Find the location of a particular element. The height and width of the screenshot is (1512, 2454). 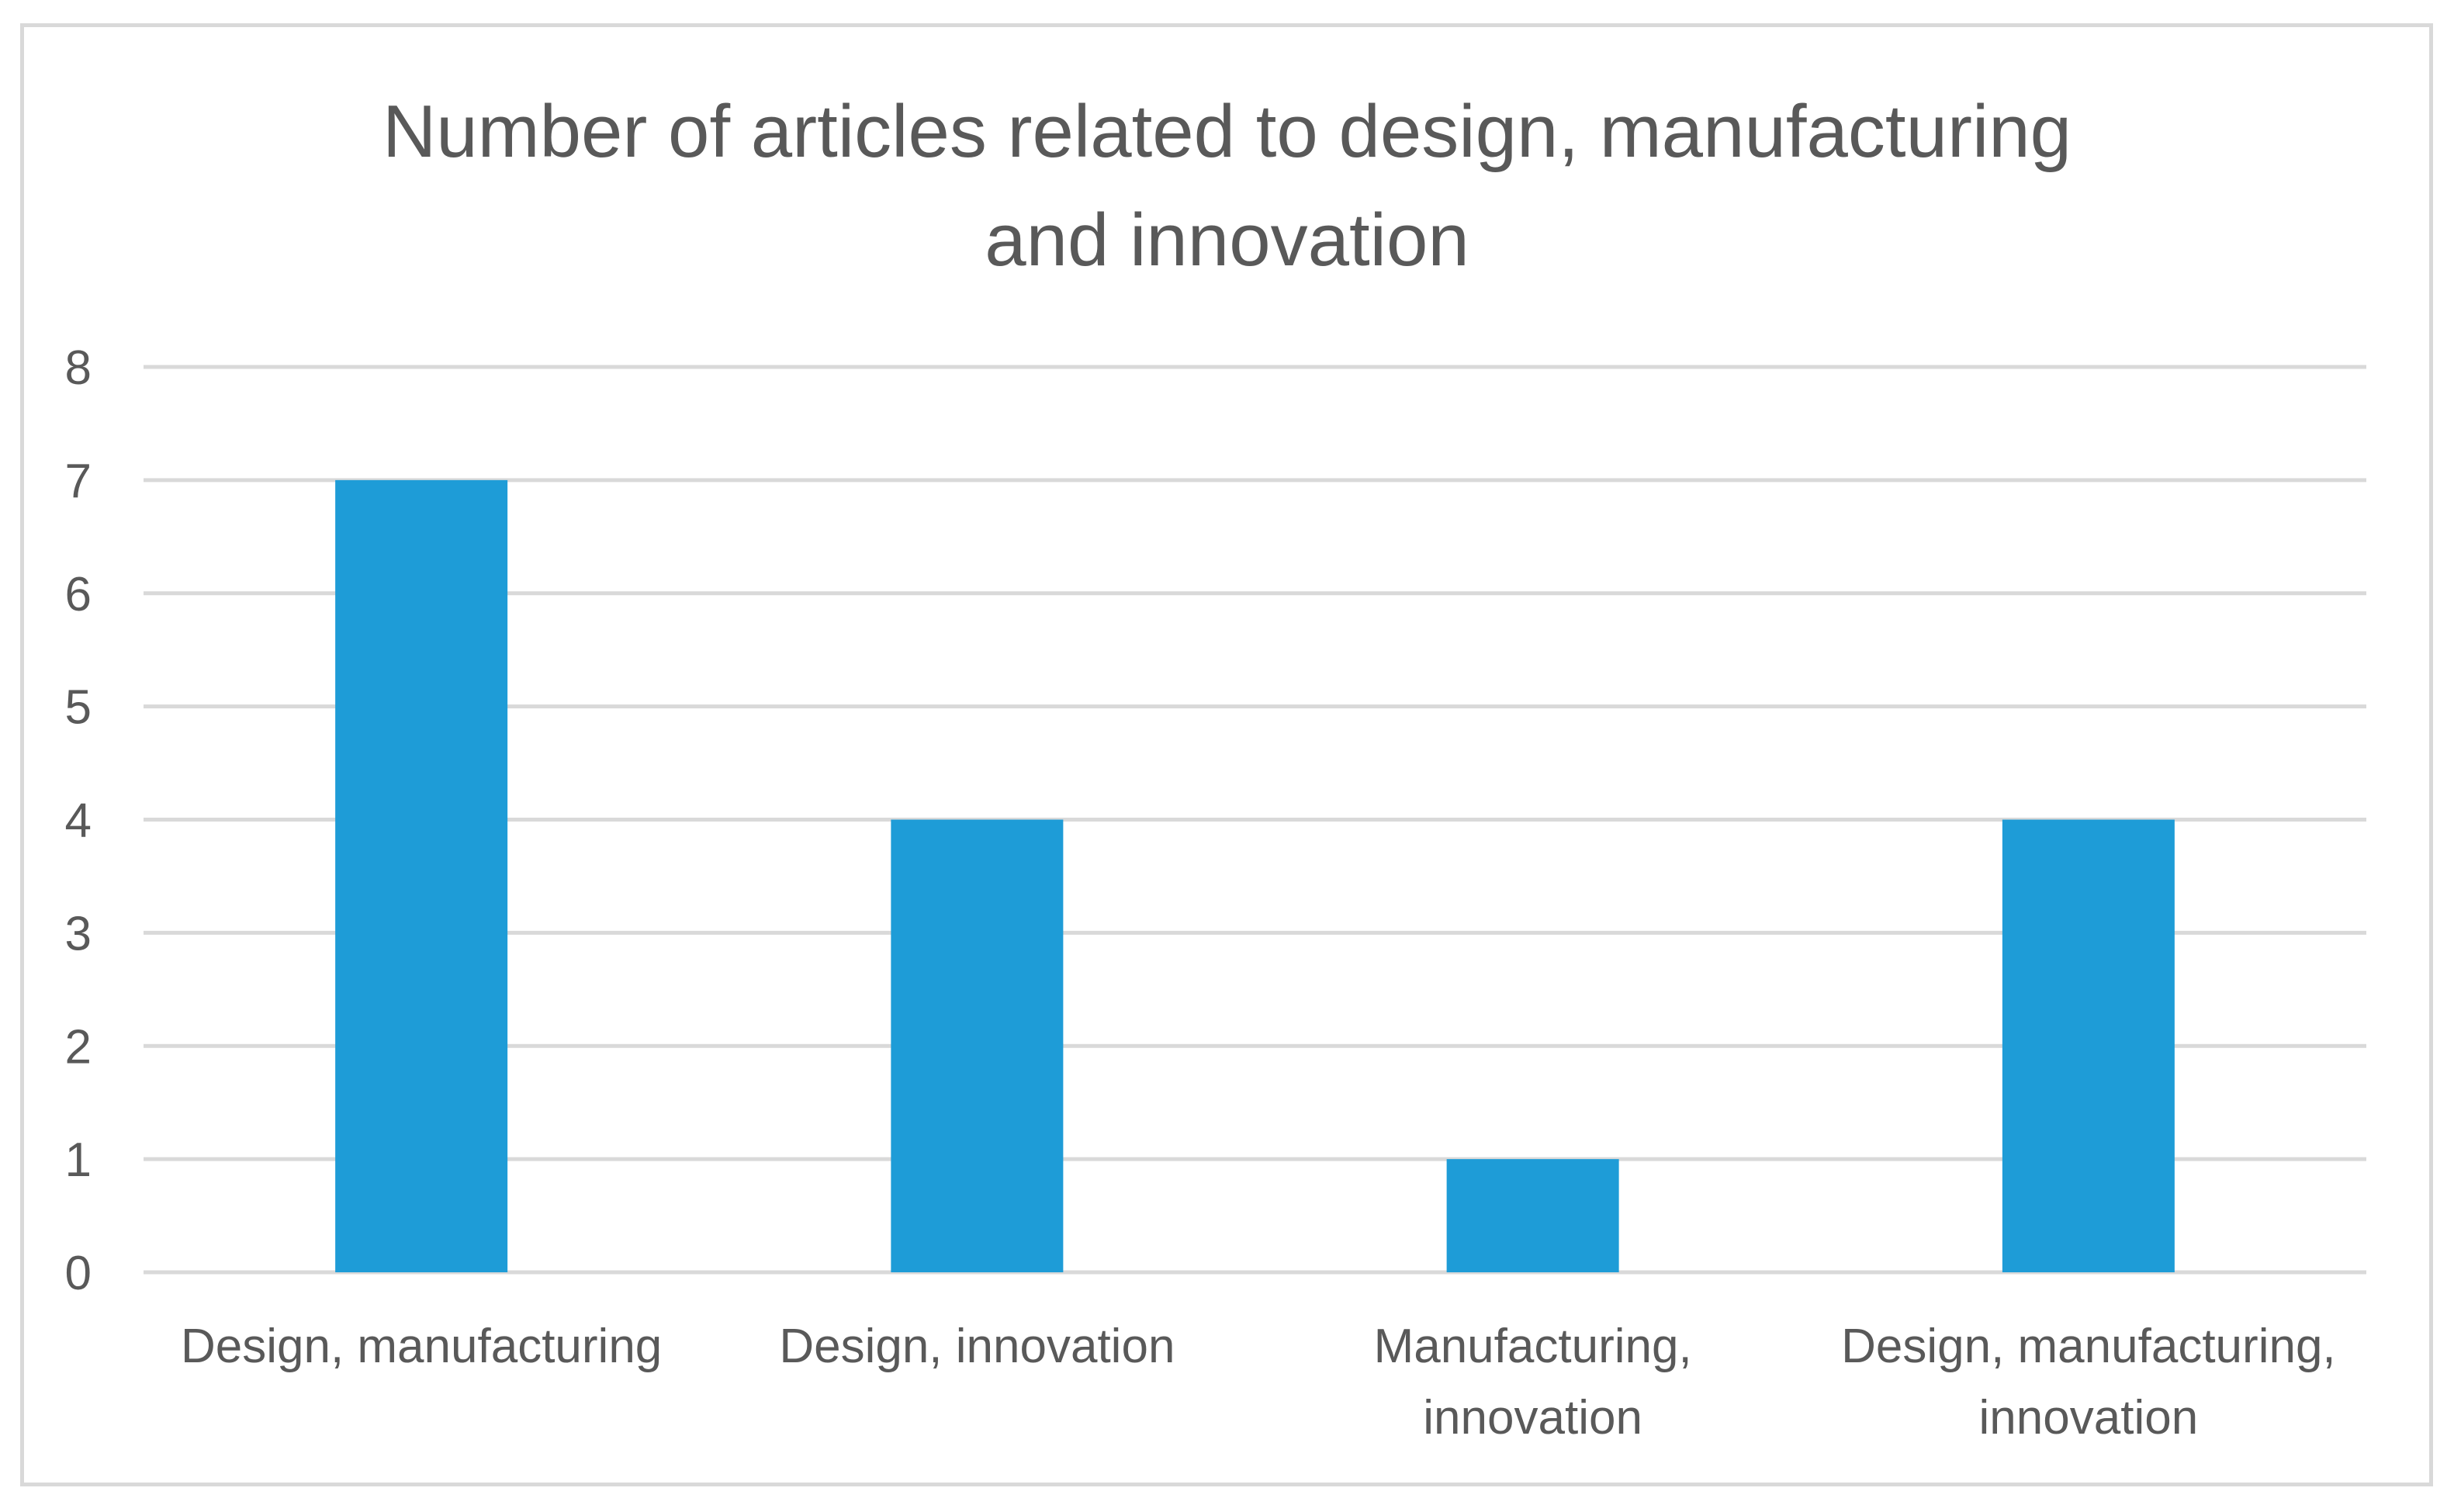

y-axis-ticks: 0 1 2 3 4 5 6 7 8 is located at coordinates (79, 820).